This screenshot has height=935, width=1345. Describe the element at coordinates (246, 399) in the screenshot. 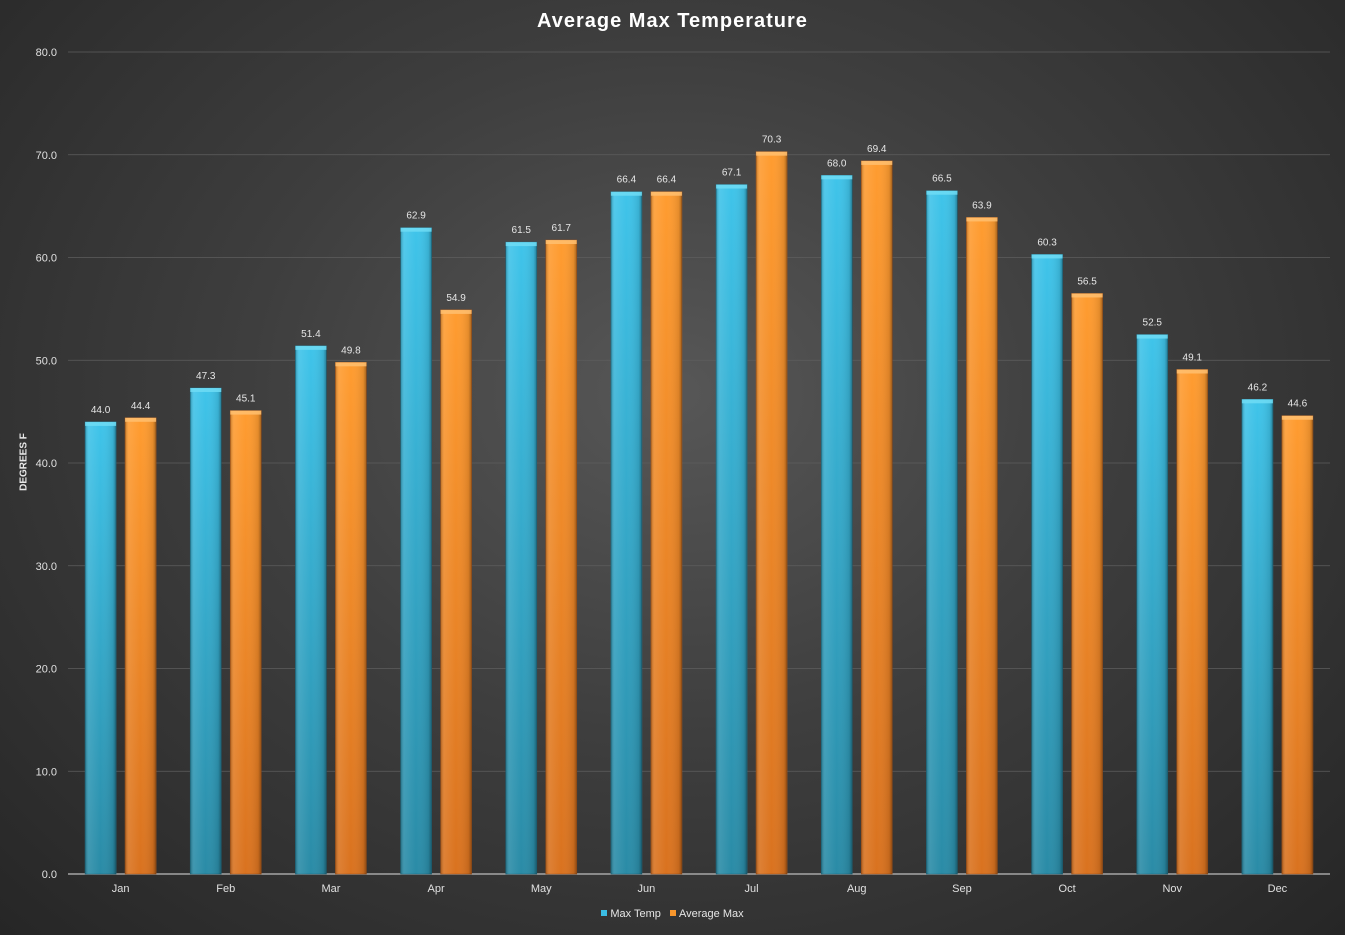

I see `data-label: 45.1` at that location.